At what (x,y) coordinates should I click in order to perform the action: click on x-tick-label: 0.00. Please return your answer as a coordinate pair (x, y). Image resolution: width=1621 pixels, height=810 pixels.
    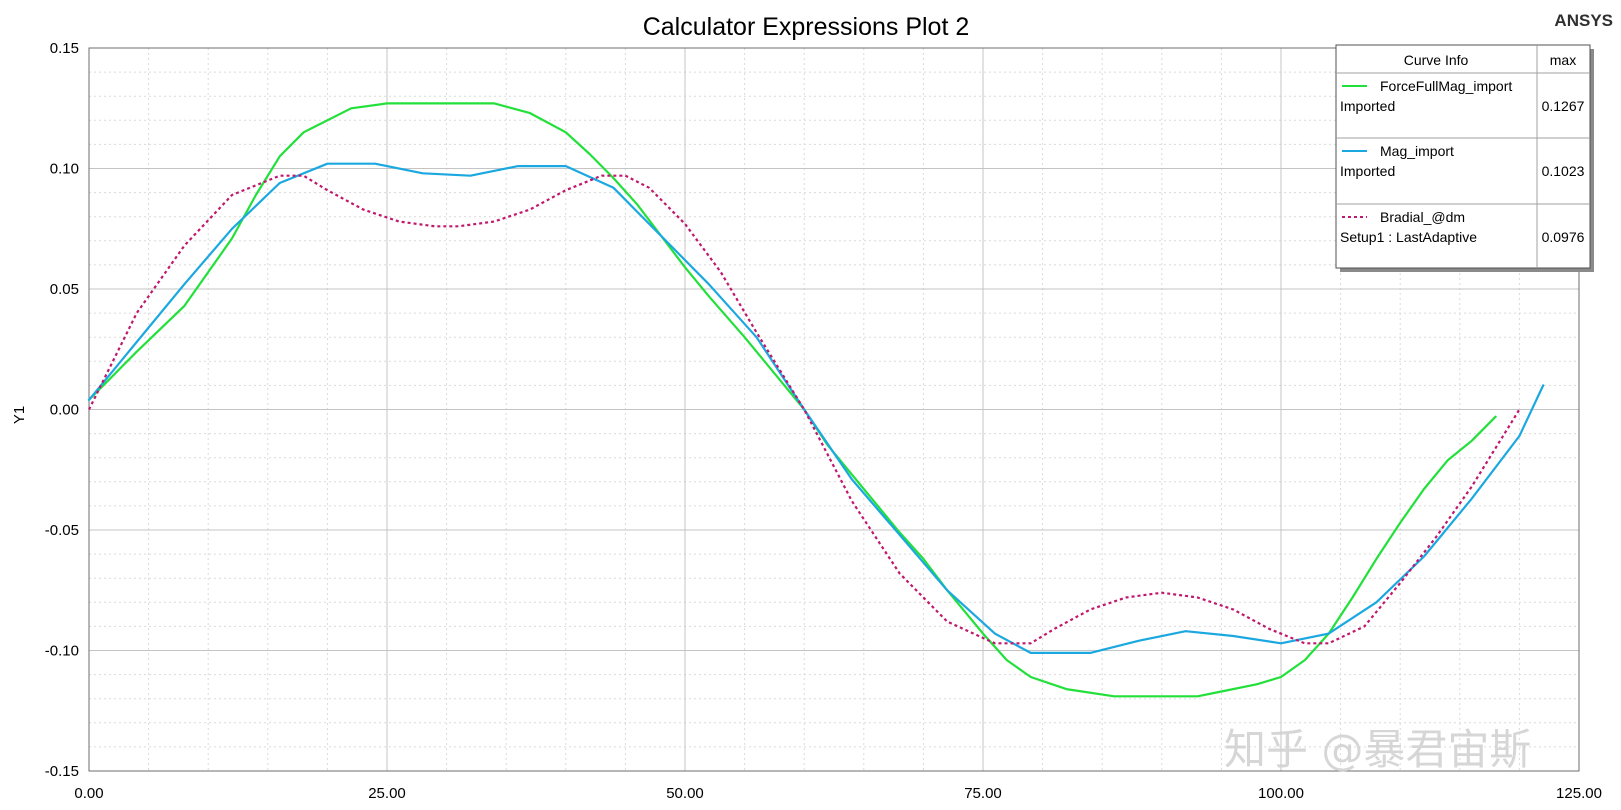
    Looking at the image, I should click on (88, 793).